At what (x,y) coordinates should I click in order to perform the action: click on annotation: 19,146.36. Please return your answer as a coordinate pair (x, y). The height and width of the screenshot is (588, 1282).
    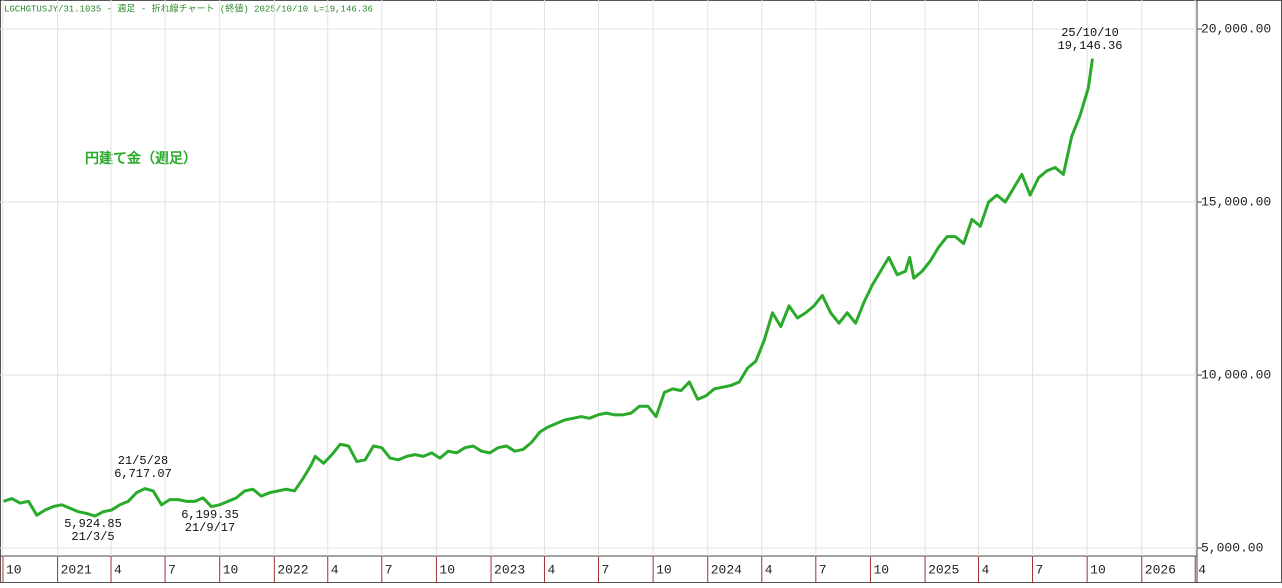
    Looking at the image, I should click on (1090, 46).